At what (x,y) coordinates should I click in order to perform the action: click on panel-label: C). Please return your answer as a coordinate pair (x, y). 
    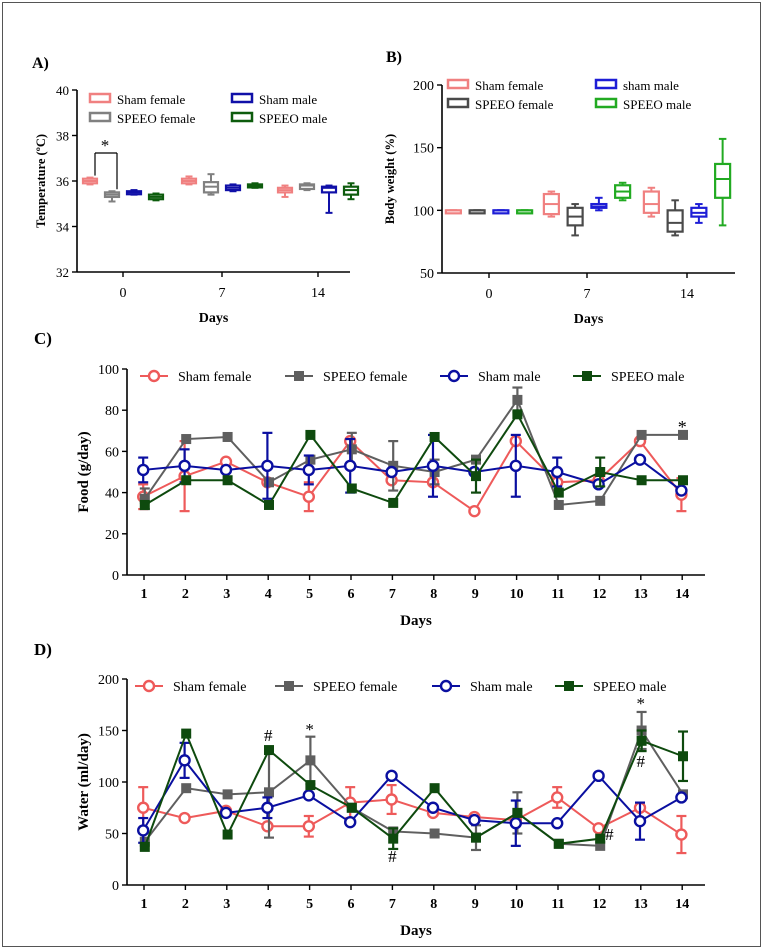
    Looking at the image, I should click on (43, 338).